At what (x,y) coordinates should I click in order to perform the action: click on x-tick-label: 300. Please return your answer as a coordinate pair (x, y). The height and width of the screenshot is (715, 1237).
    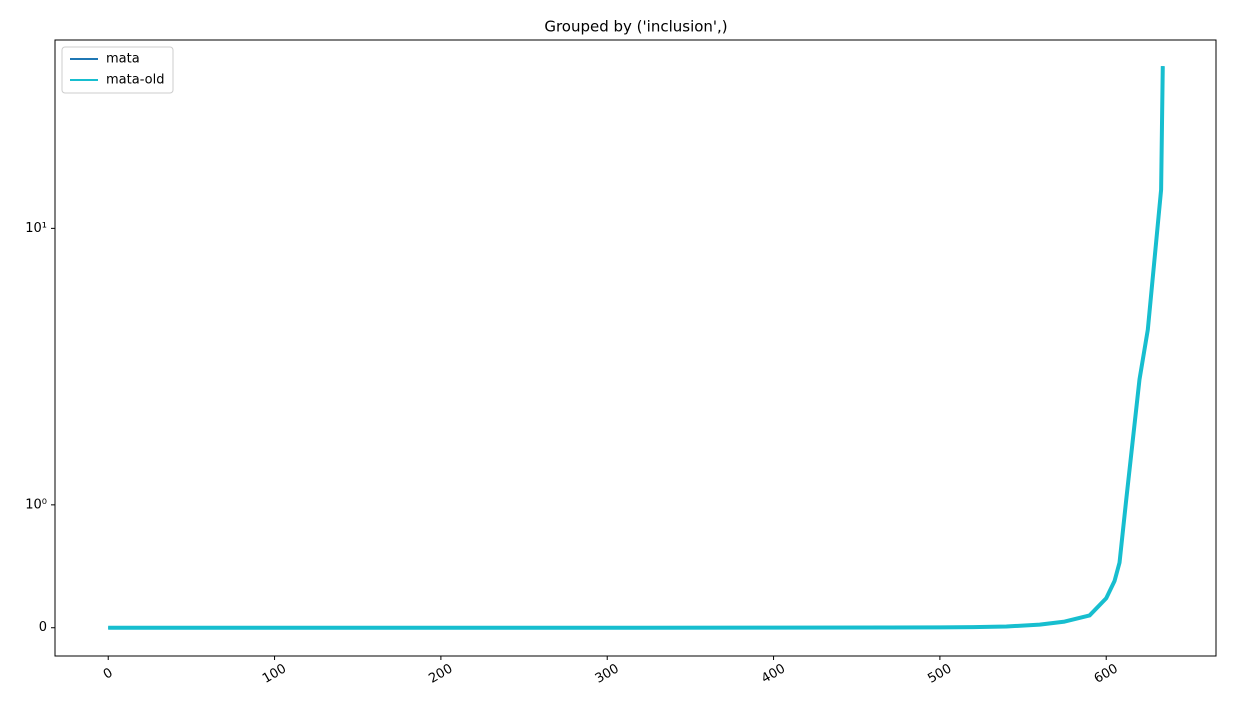
    Looking at the image, I should click on (607, 673).